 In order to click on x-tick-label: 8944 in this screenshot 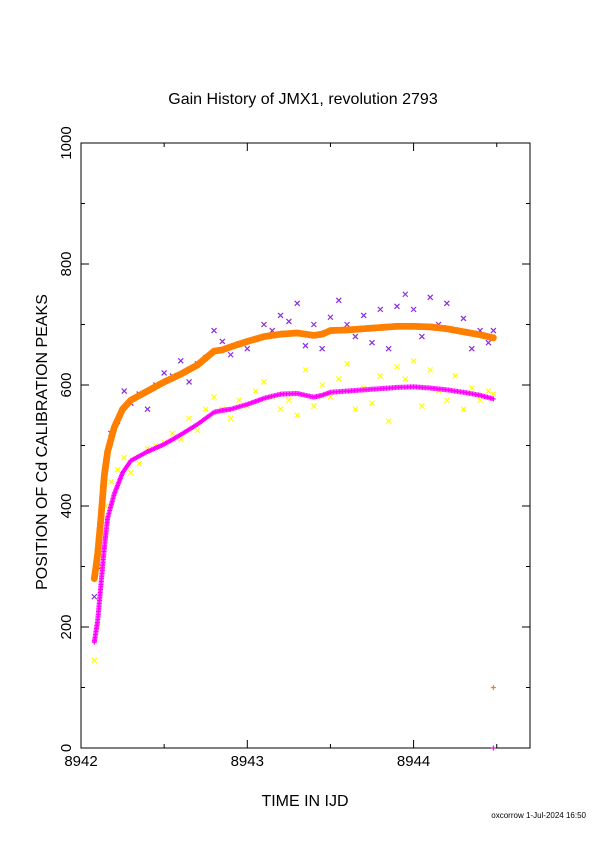, I will do `click(413, 761)`.